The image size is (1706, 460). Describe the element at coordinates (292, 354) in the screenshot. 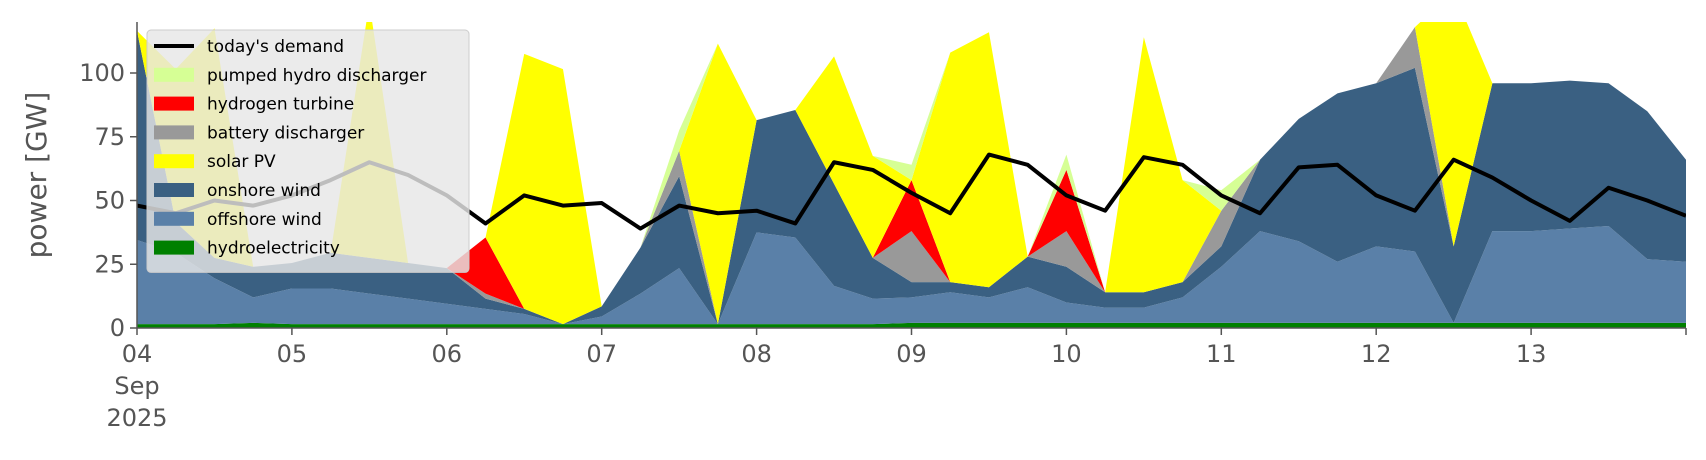

I see `x-tick-label: 05` at that location.